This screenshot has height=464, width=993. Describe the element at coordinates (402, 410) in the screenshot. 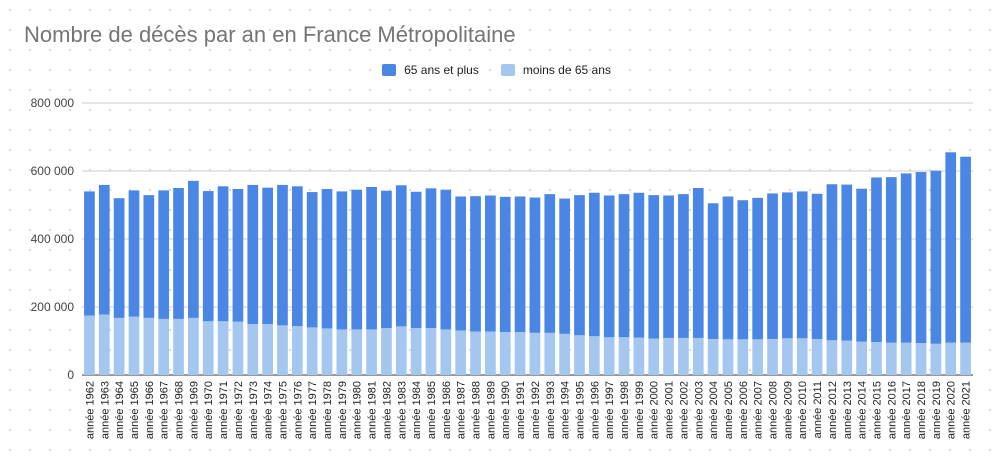

I see `x-tick-label: année 1983` at that location.